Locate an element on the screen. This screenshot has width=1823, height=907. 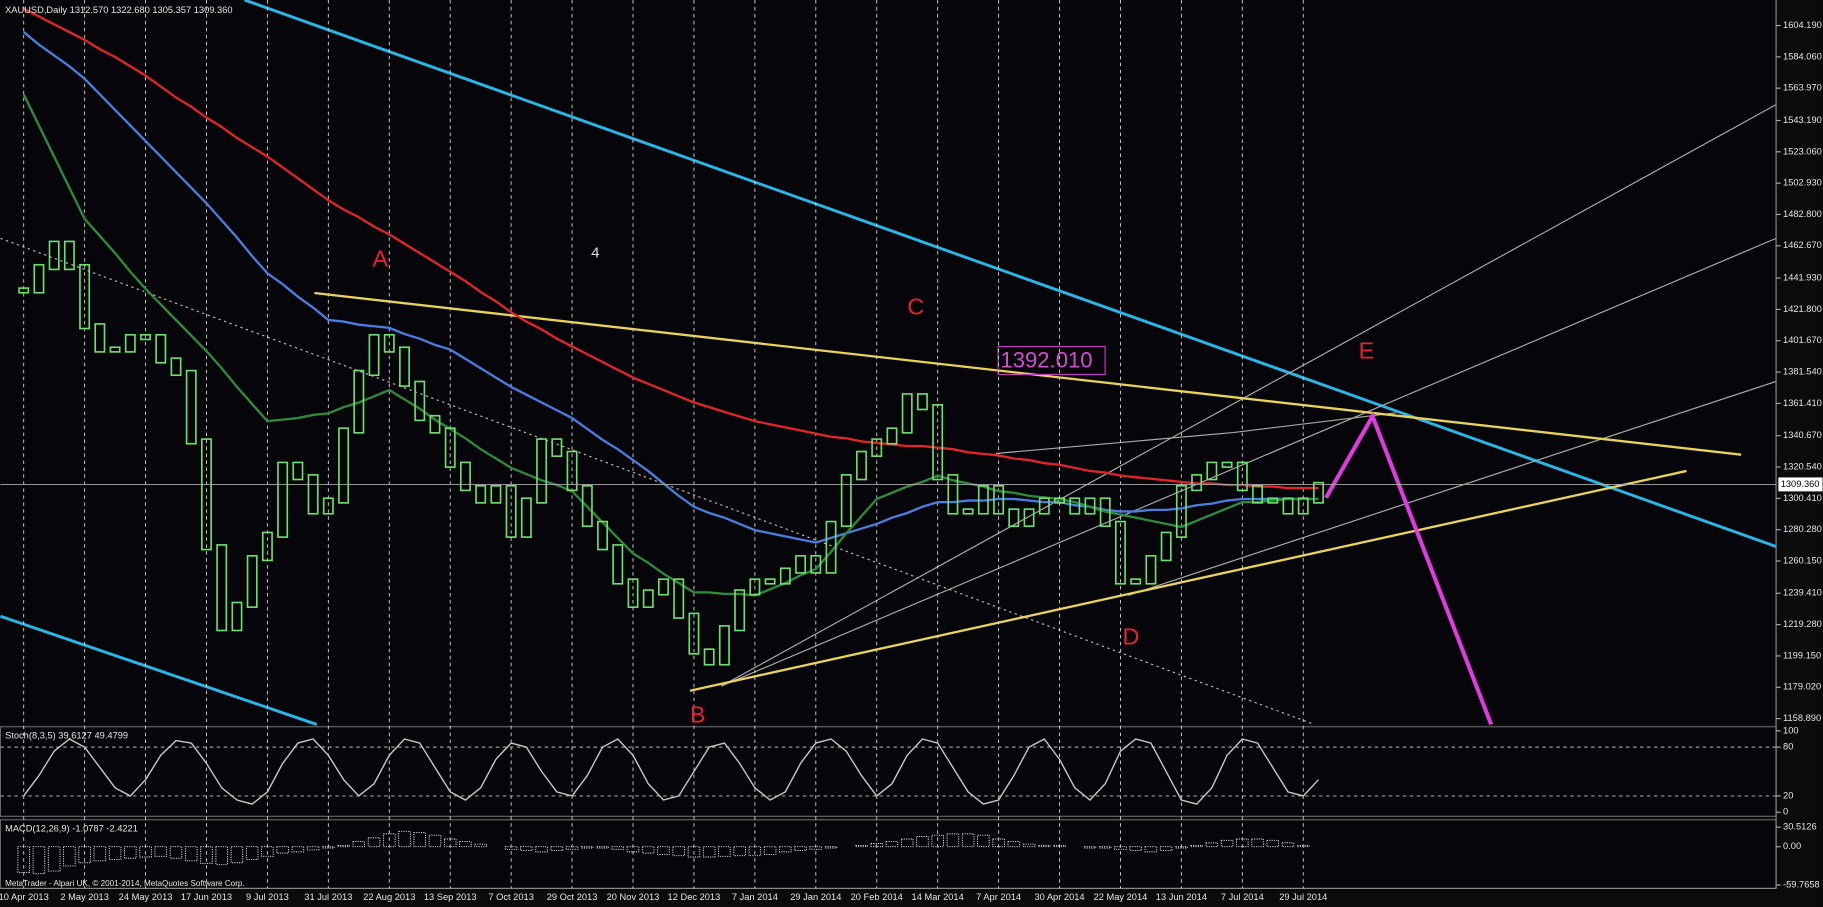
annotation: 4 is located at coordinates (595, 252).